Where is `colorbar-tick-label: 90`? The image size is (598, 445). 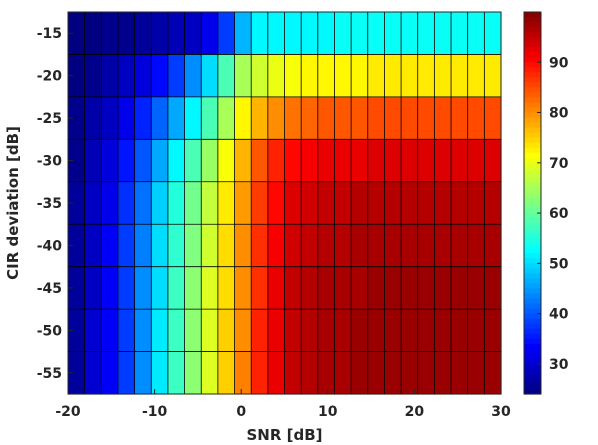
colorbar-tick-label: 90 is located at coordinates (559, 63).